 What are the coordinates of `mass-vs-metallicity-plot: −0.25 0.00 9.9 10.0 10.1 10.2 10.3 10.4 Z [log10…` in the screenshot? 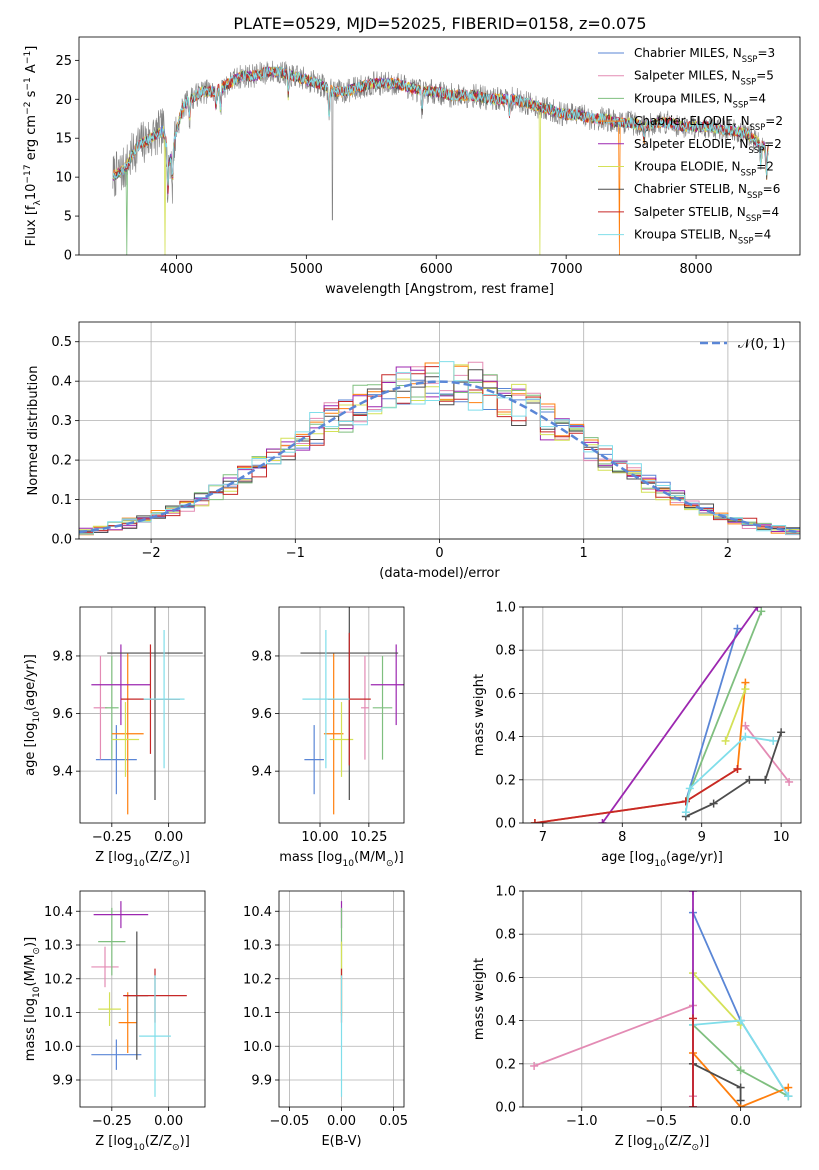 It's located at (114, 1021).